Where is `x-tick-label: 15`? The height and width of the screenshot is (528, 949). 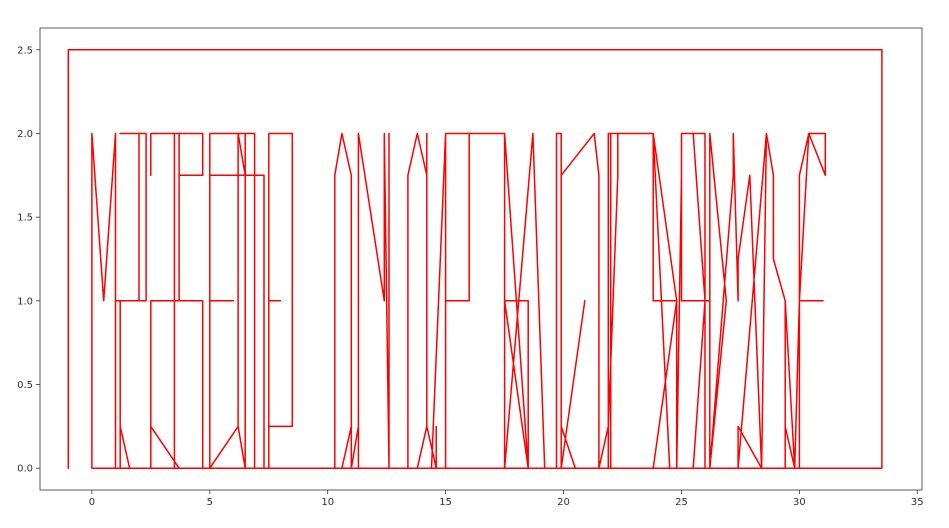
x-tick-label: 15 is located at coordinates (445, 502).